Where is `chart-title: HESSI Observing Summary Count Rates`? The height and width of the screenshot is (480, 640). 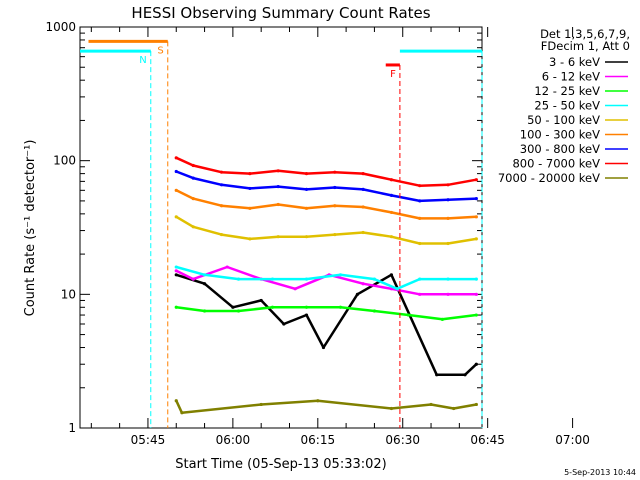 chart-title: HESSI Observing Summary Count Rates is located at coordinates (280, 13).